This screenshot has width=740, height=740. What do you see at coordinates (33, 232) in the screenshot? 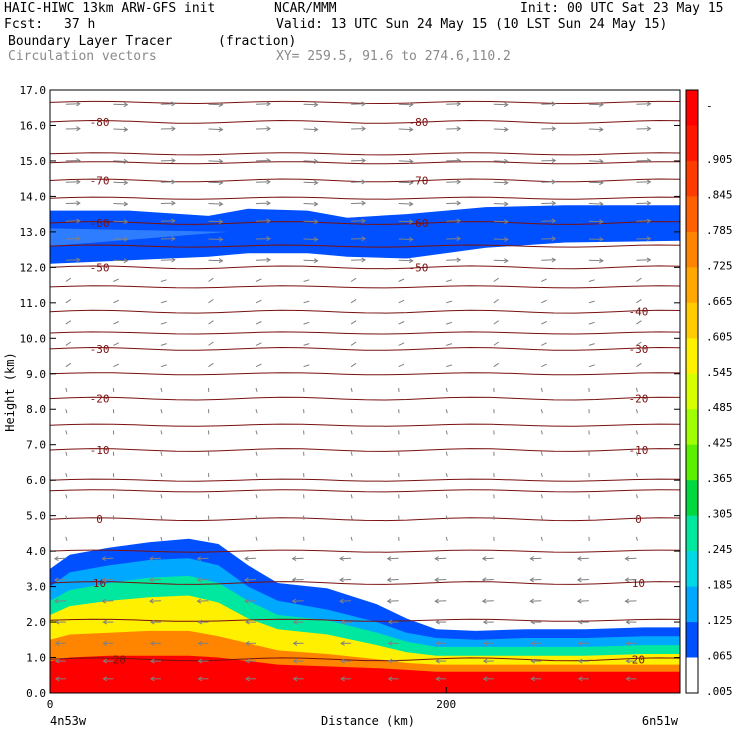
I see `y-tick-label: 13.0` at bounding box center [33, 232].